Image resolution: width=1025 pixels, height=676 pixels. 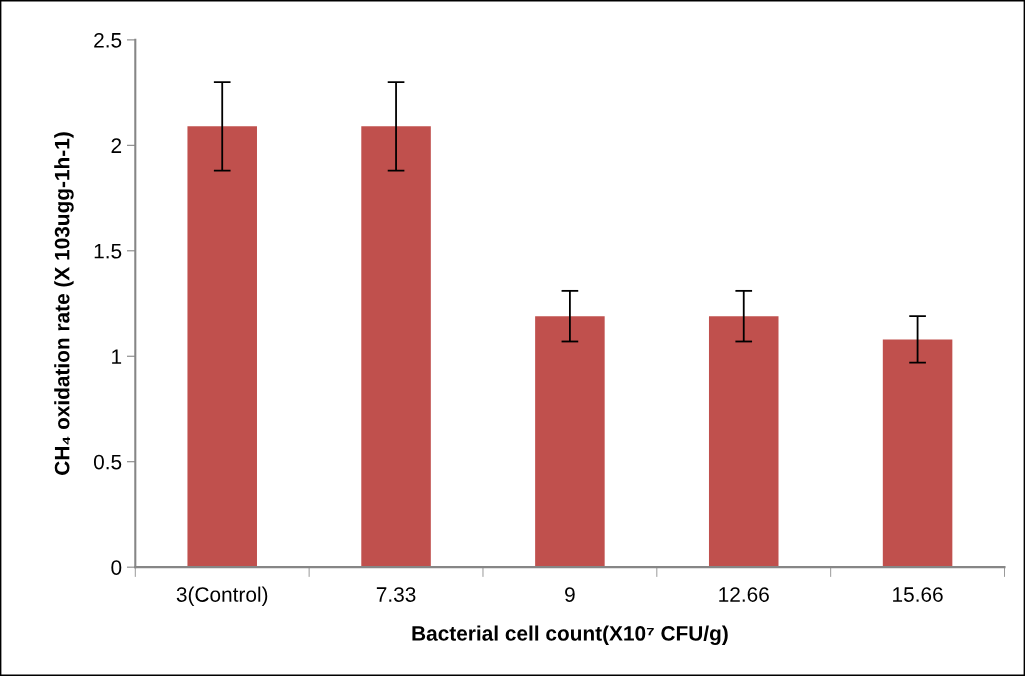 I want to click on y-tick-label: 1, so click(x=117, y=356).